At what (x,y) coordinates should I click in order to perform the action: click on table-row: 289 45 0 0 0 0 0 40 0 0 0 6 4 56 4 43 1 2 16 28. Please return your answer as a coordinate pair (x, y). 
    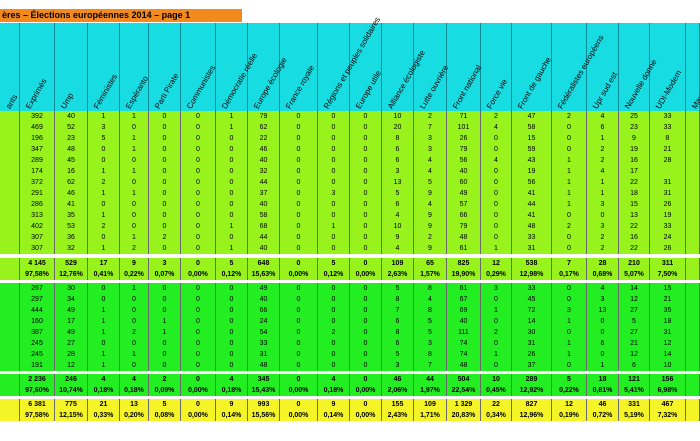
    Looking at the image, I should click on (350, 160).